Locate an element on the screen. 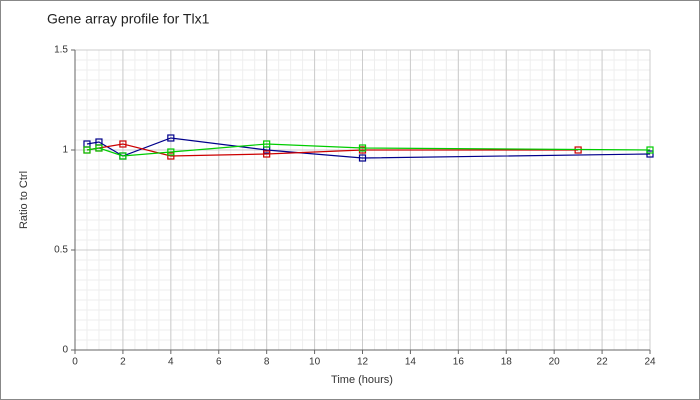 Image resolution: width=700 pixels, height=400 pixels. x-tick-label: 24 is located at coordinates (650, 362).